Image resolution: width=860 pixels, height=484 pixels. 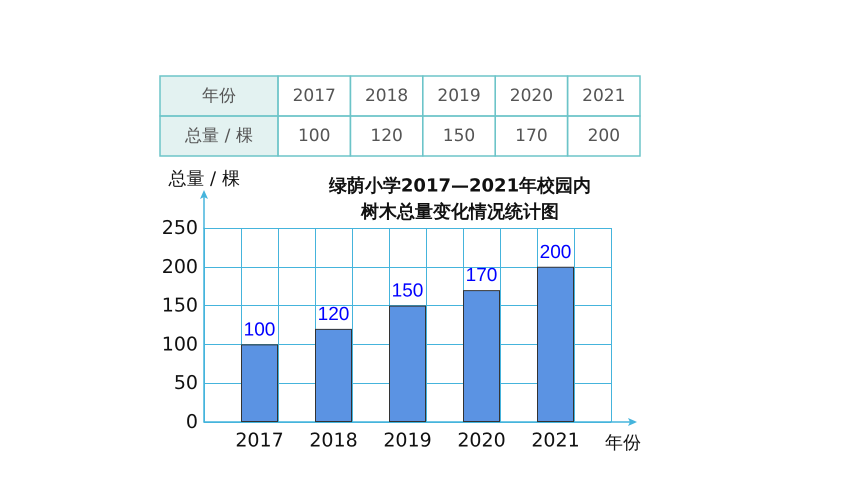 What do you see at coordinates (460, 199) in the screenshot?
I see `chart-title: 绿荫小学2017—2021年校园内树木总量变化情况统计图` at bounding box center [460, 199].